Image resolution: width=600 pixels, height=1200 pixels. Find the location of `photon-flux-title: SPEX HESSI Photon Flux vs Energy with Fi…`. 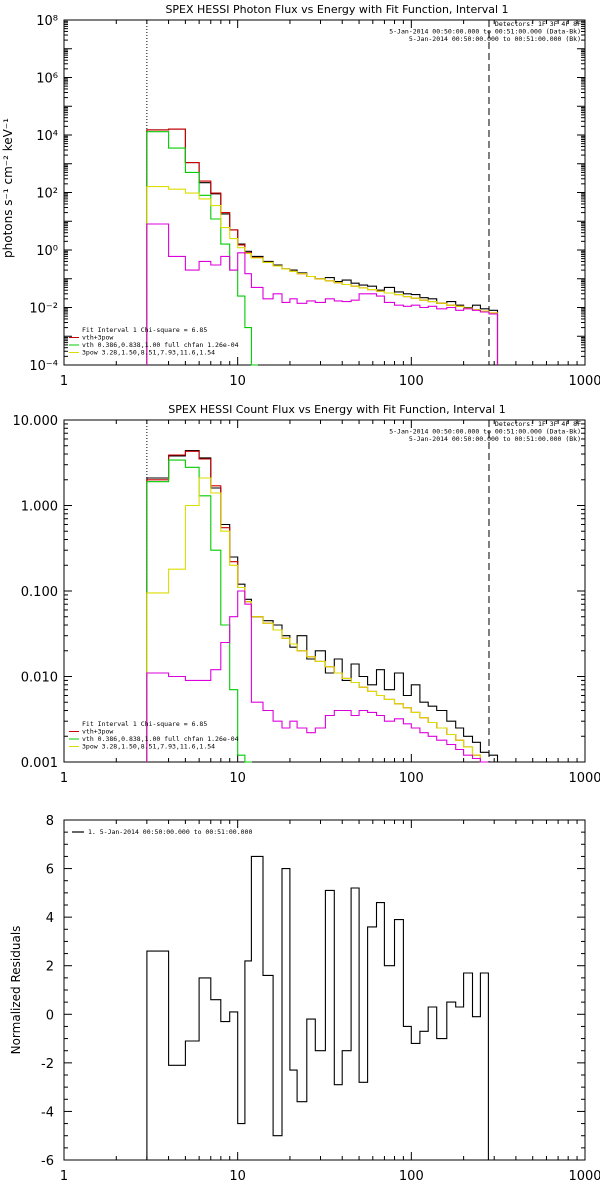

photon-flux-title: SPEX HESSI Photon Flux vs Energy with Fi… is located at coordinates (336, 9).